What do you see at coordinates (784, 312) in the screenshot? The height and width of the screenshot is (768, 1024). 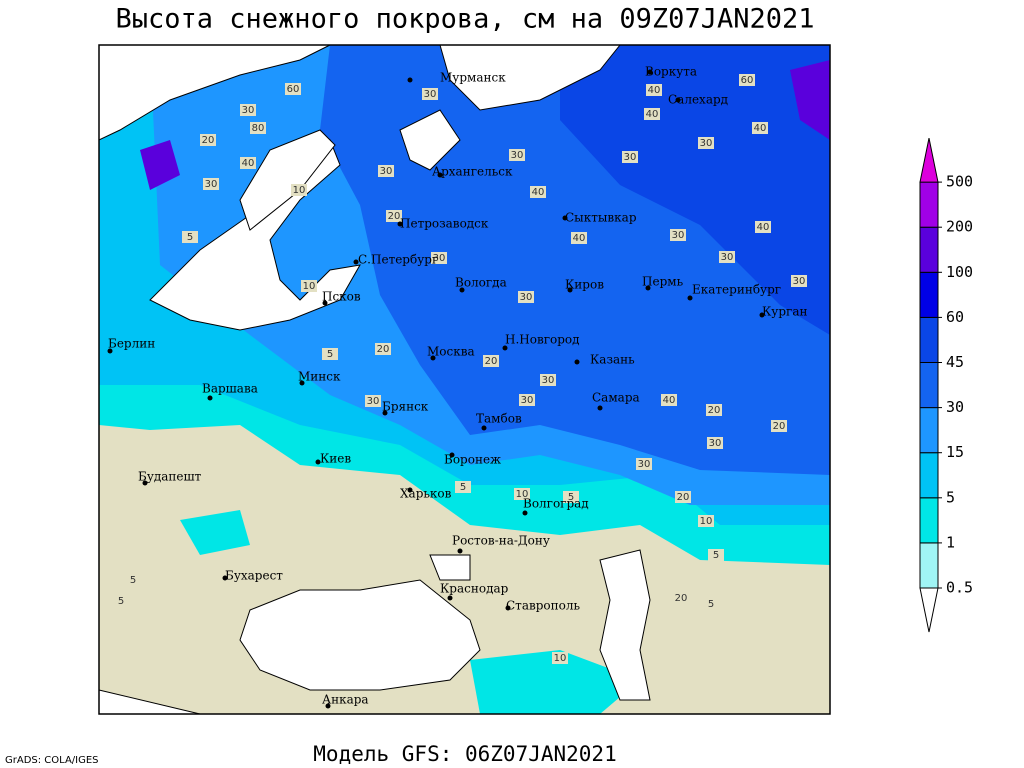 I see `city-label: Курган` at bounding box center [784, 312].